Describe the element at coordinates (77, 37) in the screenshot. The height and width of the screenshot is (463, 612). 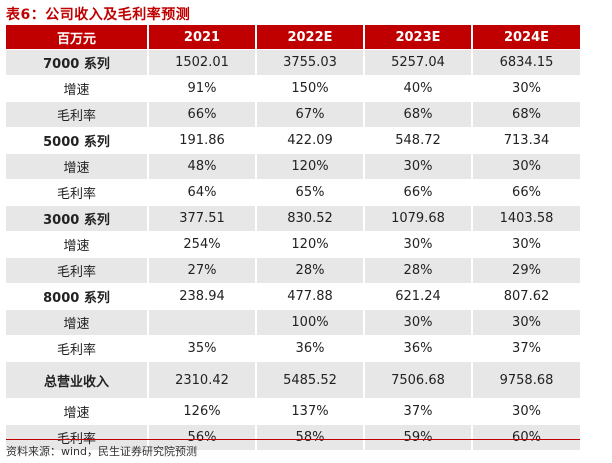
I see `header-cell-unit: 百万元` at that location.